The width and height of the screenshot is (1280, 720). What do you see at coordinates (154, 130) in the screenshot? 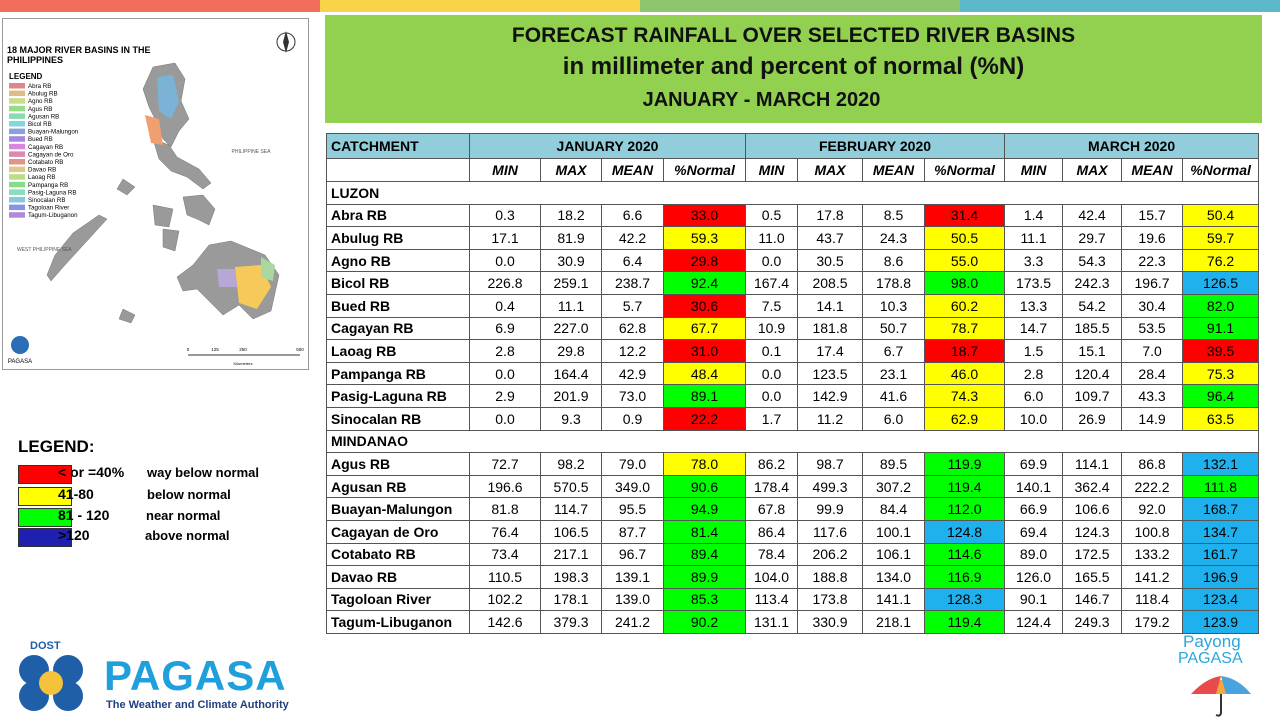
I see `basin` at bounding box center [154, 130].